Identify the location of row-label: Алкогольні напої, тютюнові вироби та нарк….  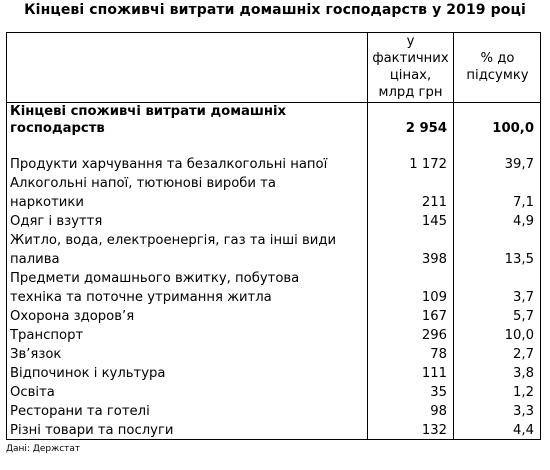
(143, 194).